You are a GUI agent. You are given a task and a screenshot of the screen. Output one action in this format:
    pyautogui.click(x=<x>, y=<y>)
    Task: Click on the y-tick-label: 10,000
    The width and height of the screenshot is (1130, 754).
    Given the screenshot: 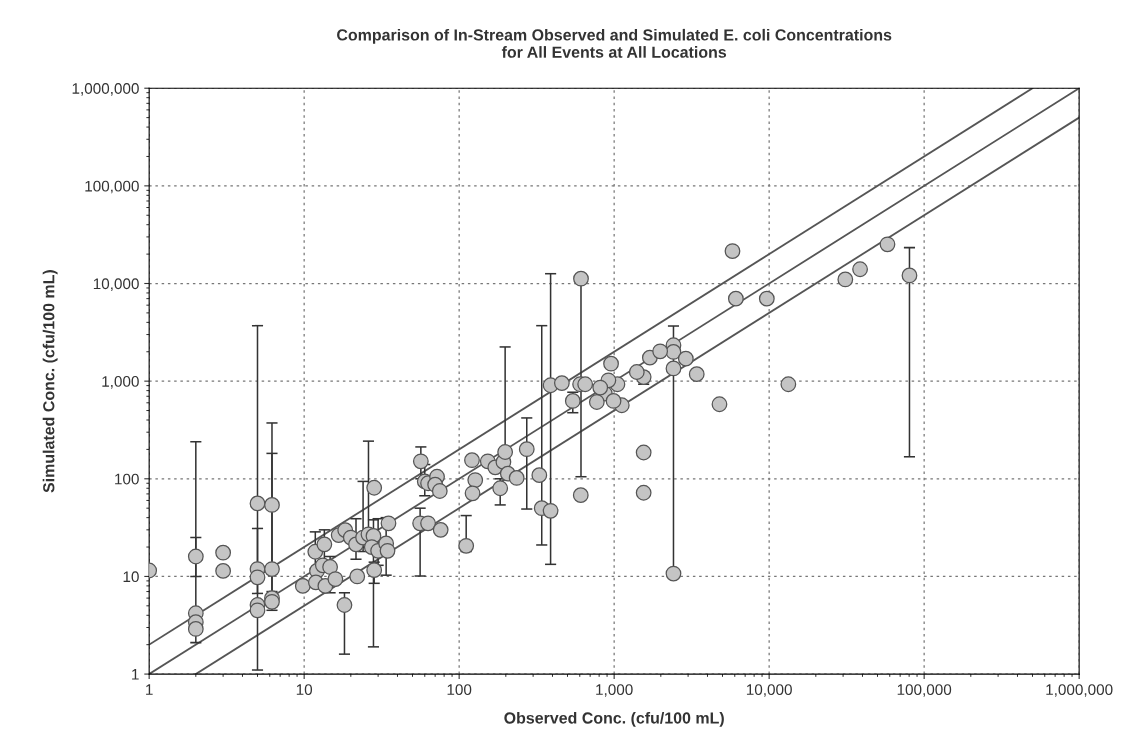 What is the action you would take?
    pyautogui.click(x=116, y=284)
    